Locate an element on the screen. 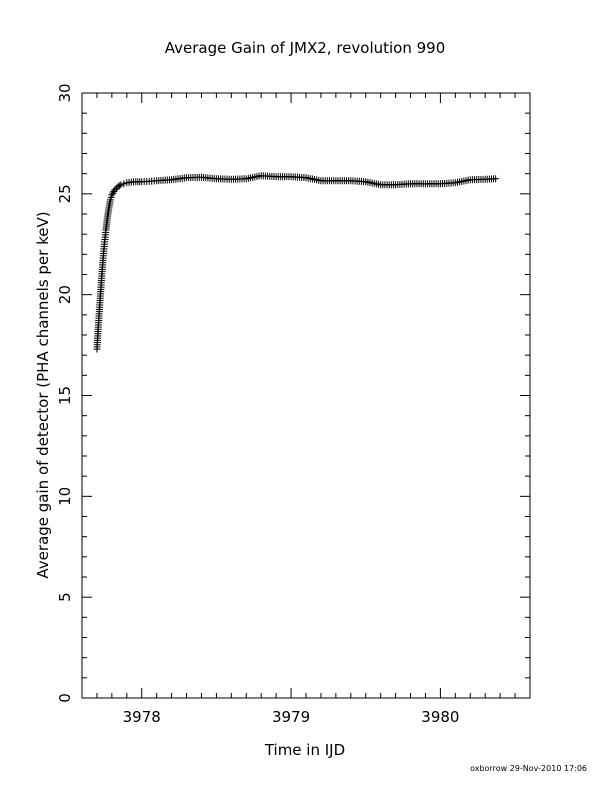 Image resolution: width=612 pixels, height=792 pixels. x-axis-label: Time in IJD is located at coordinates (304, 750).